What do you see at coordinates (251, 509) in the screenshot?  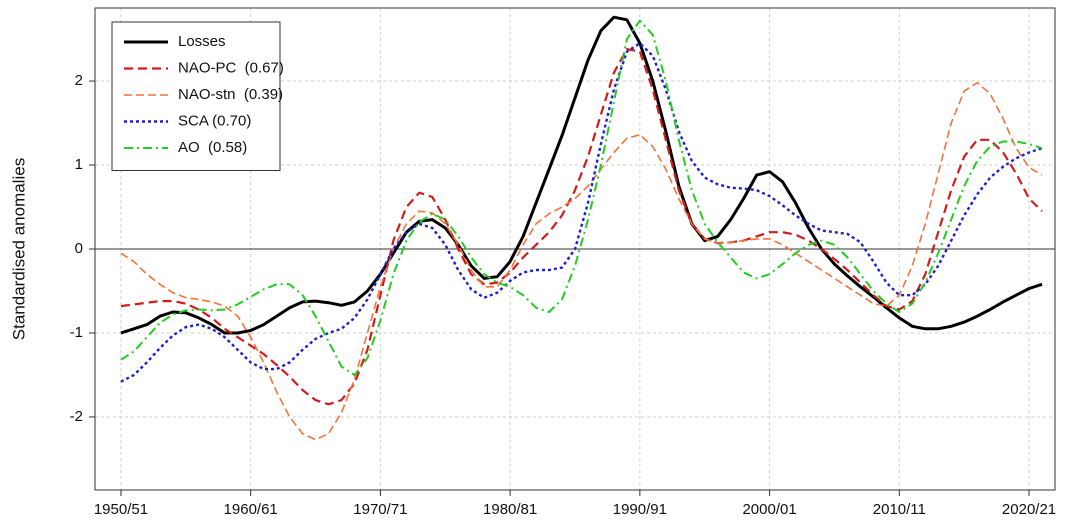 I see `x-tick-label: 1960/61` at bounding box center [251, 509].